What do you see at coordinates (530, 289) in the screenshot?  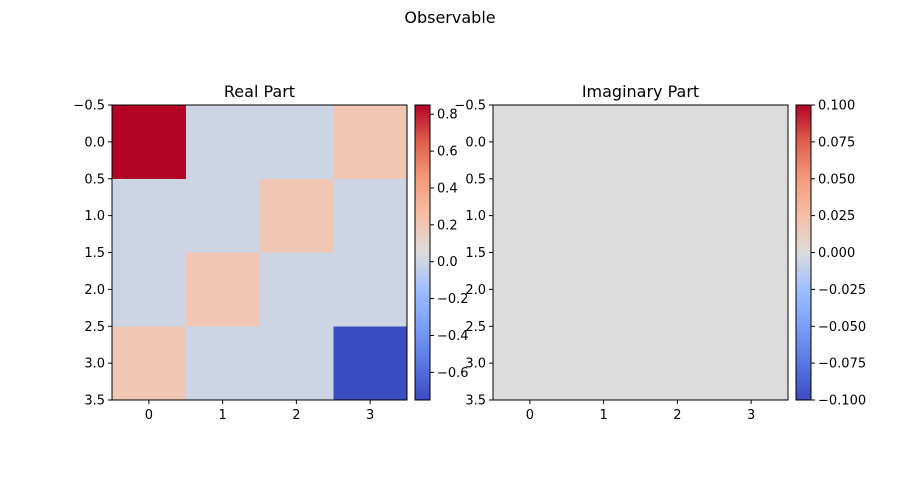 I see `imag-cell-r2-c0` at bounding box center [530, 289].